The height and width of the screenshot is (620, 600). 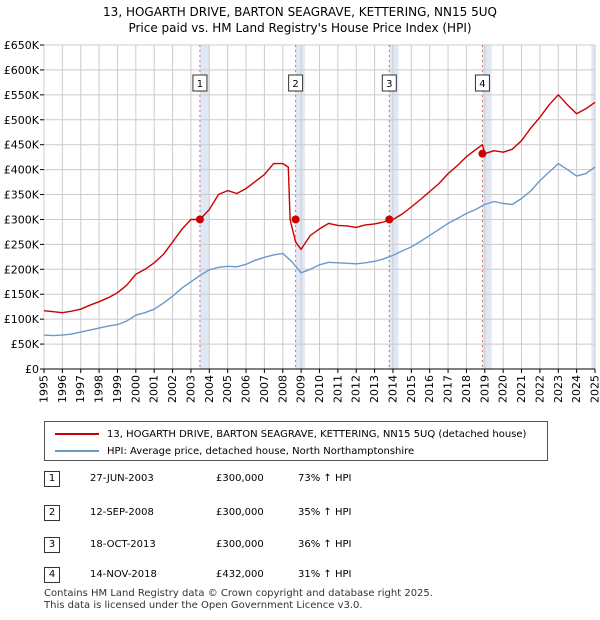 I want to click on x-tick-label: 2008, so click(x=282, y=389).